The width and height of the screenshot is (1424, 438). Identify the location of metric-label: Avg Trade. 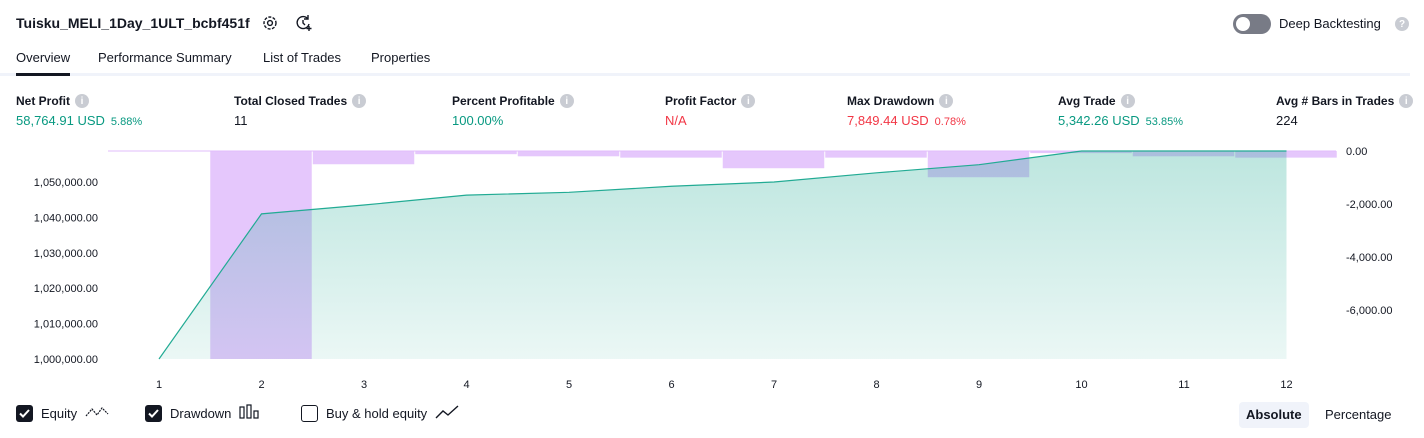
(1087, 101).